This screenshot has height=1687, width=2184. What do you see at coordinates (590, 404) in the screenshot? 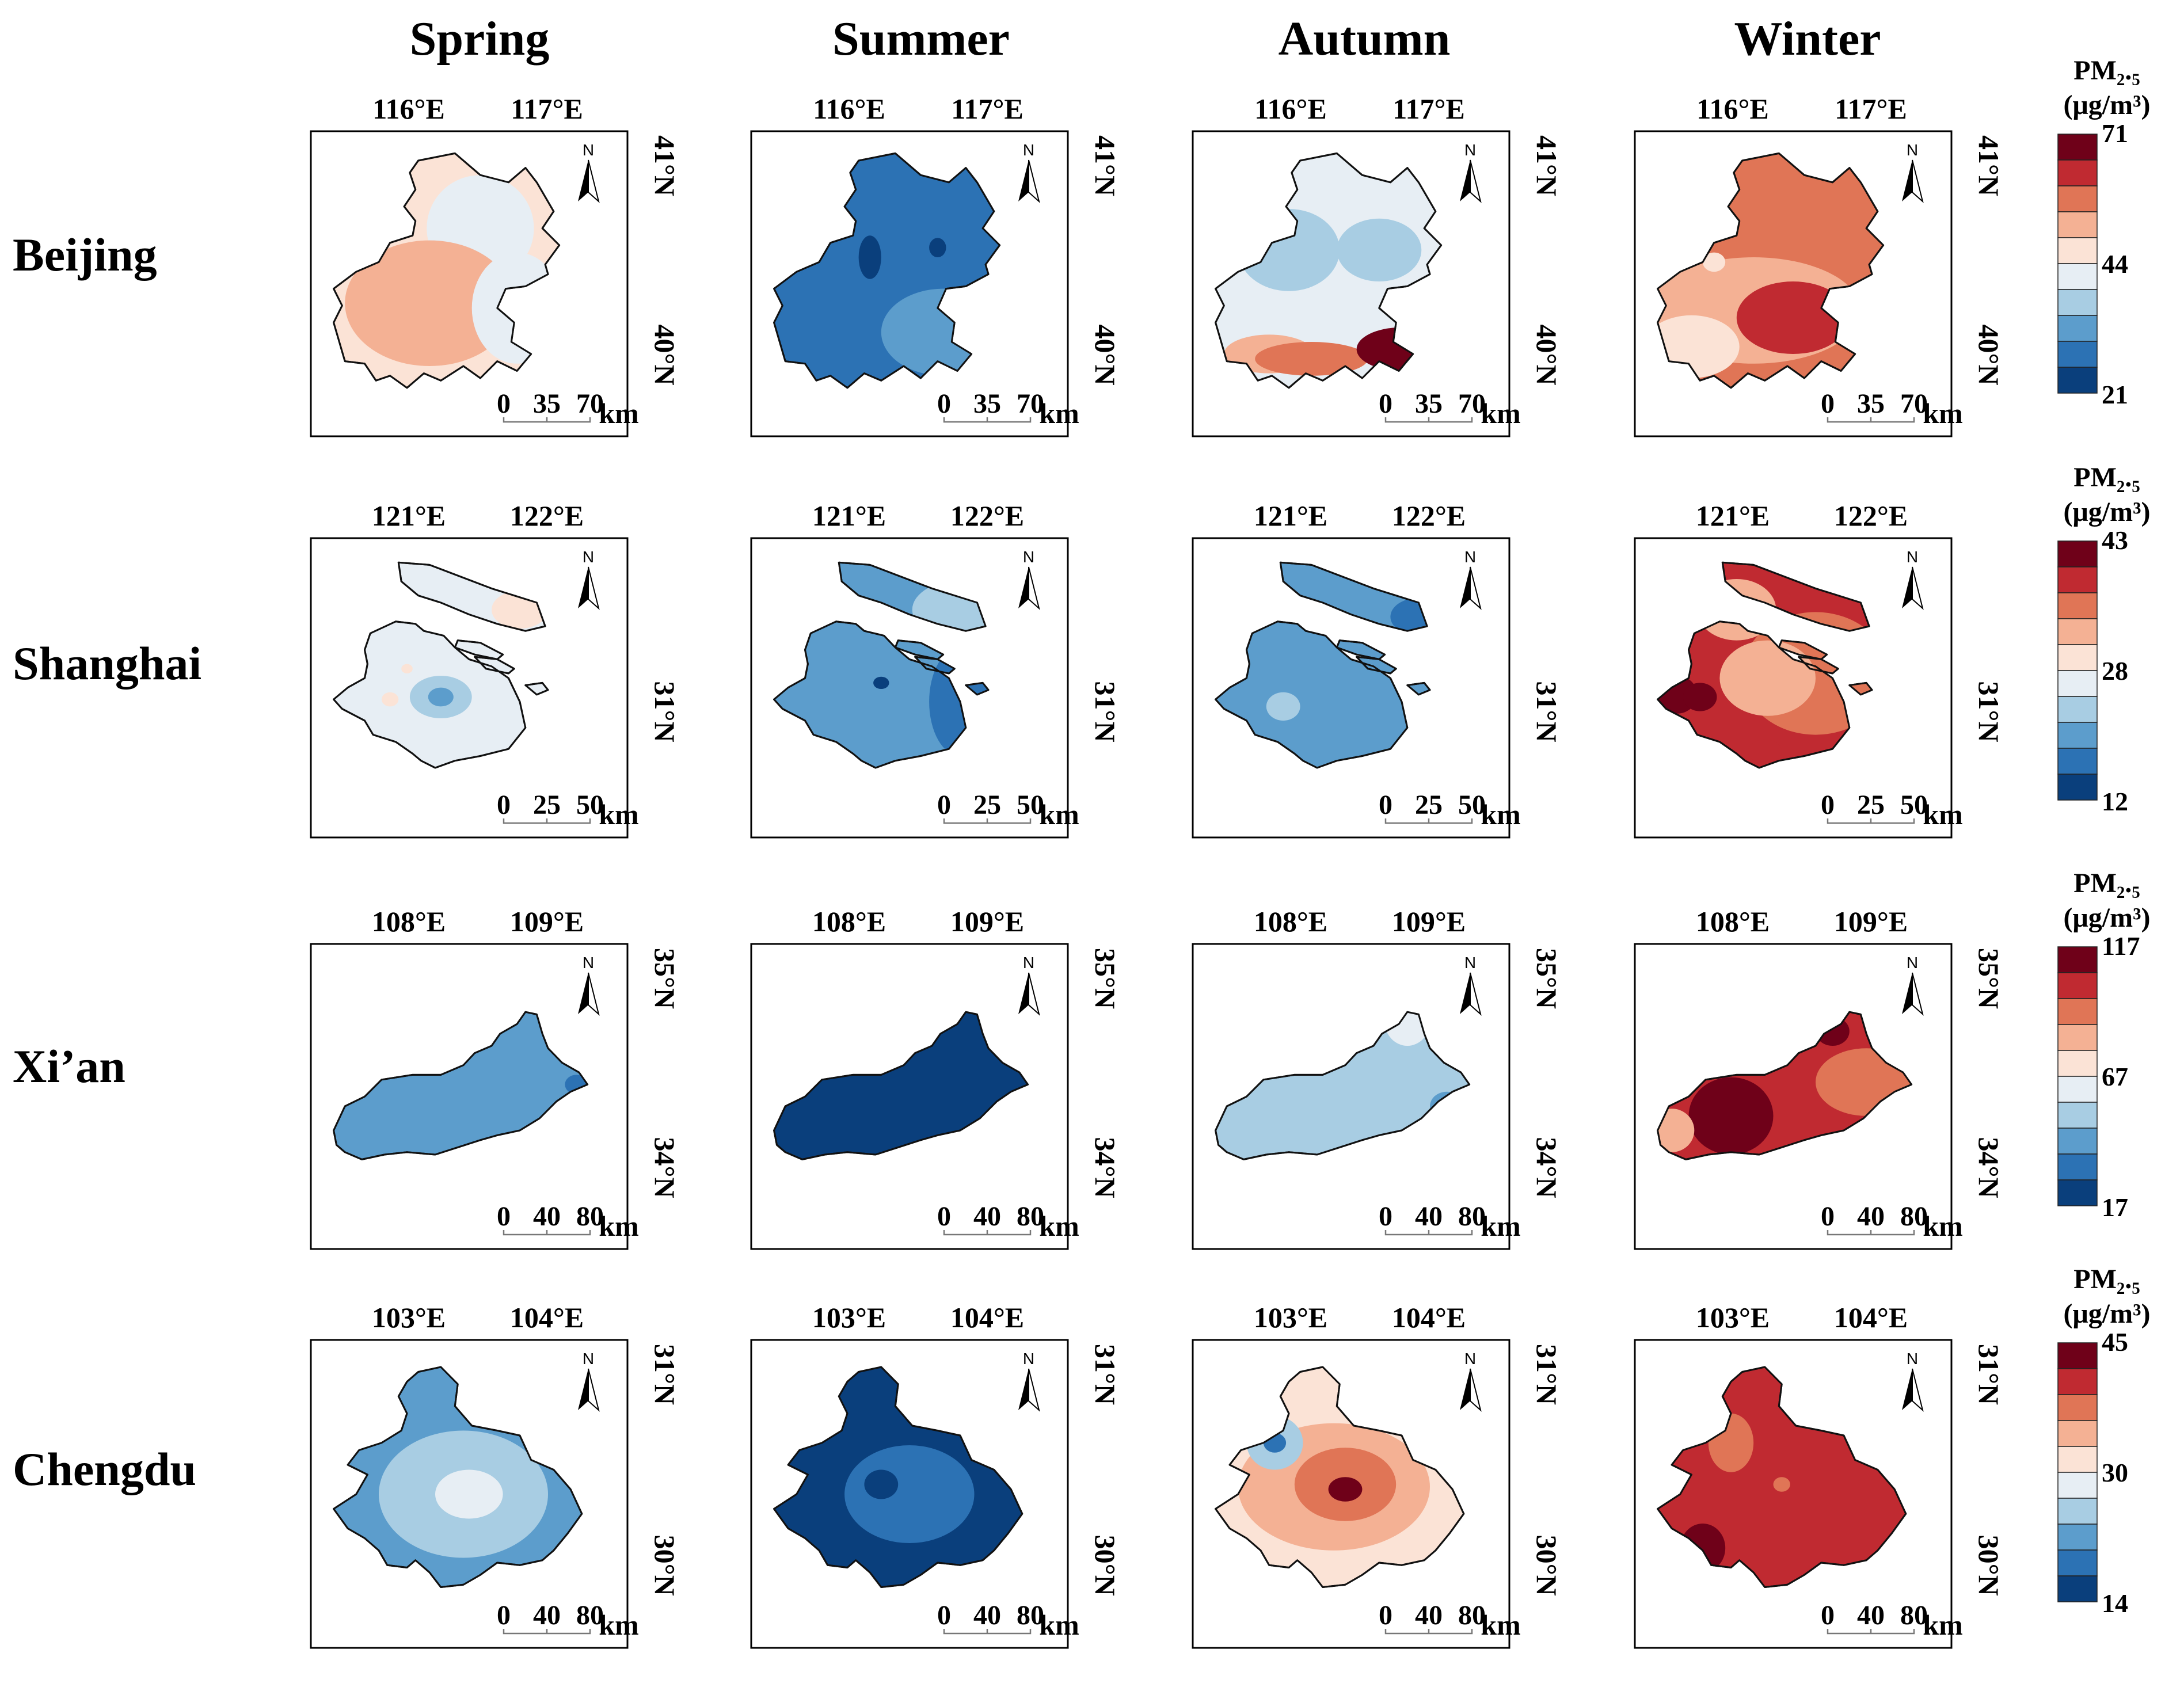
I see `scale-bar-value: 70` at bounding box center [590, 404].